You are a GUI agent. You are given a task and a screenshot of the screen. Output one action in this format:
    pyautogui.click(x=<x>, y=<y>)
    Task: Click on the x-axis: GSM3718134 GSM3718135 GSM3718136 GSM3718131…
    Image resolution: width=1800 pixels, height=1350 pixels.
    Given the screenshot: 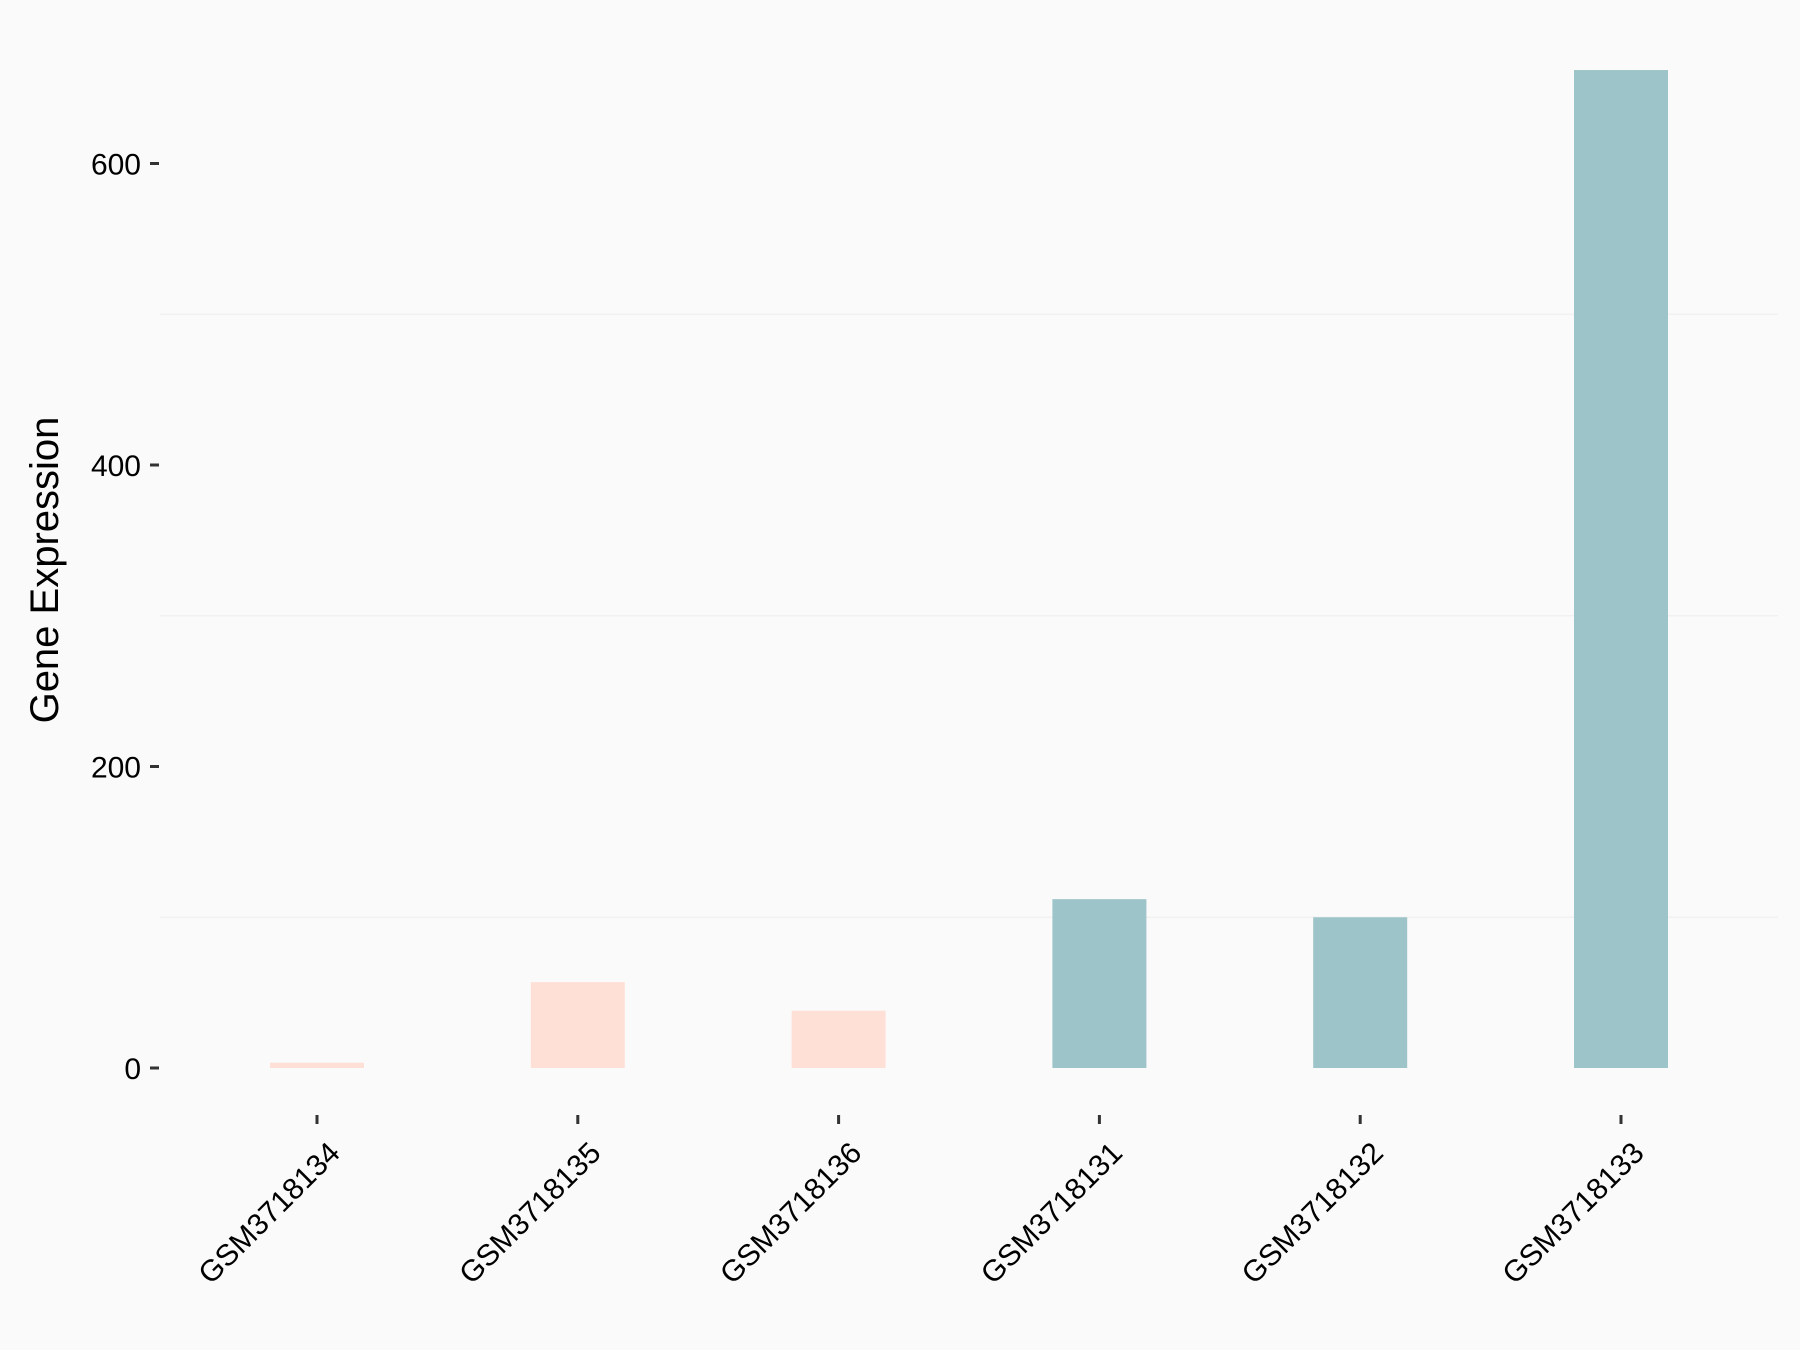 What is the action you would take?
    pyautogui.click(x=921, y=1203)
    